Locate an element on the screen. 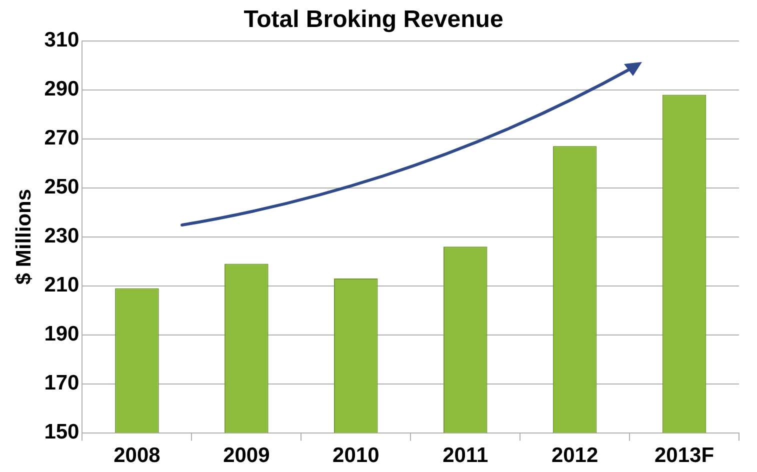 This screenshot has height=472, width=757. y-tick-label: 230 is located at coordinates (62, 236).